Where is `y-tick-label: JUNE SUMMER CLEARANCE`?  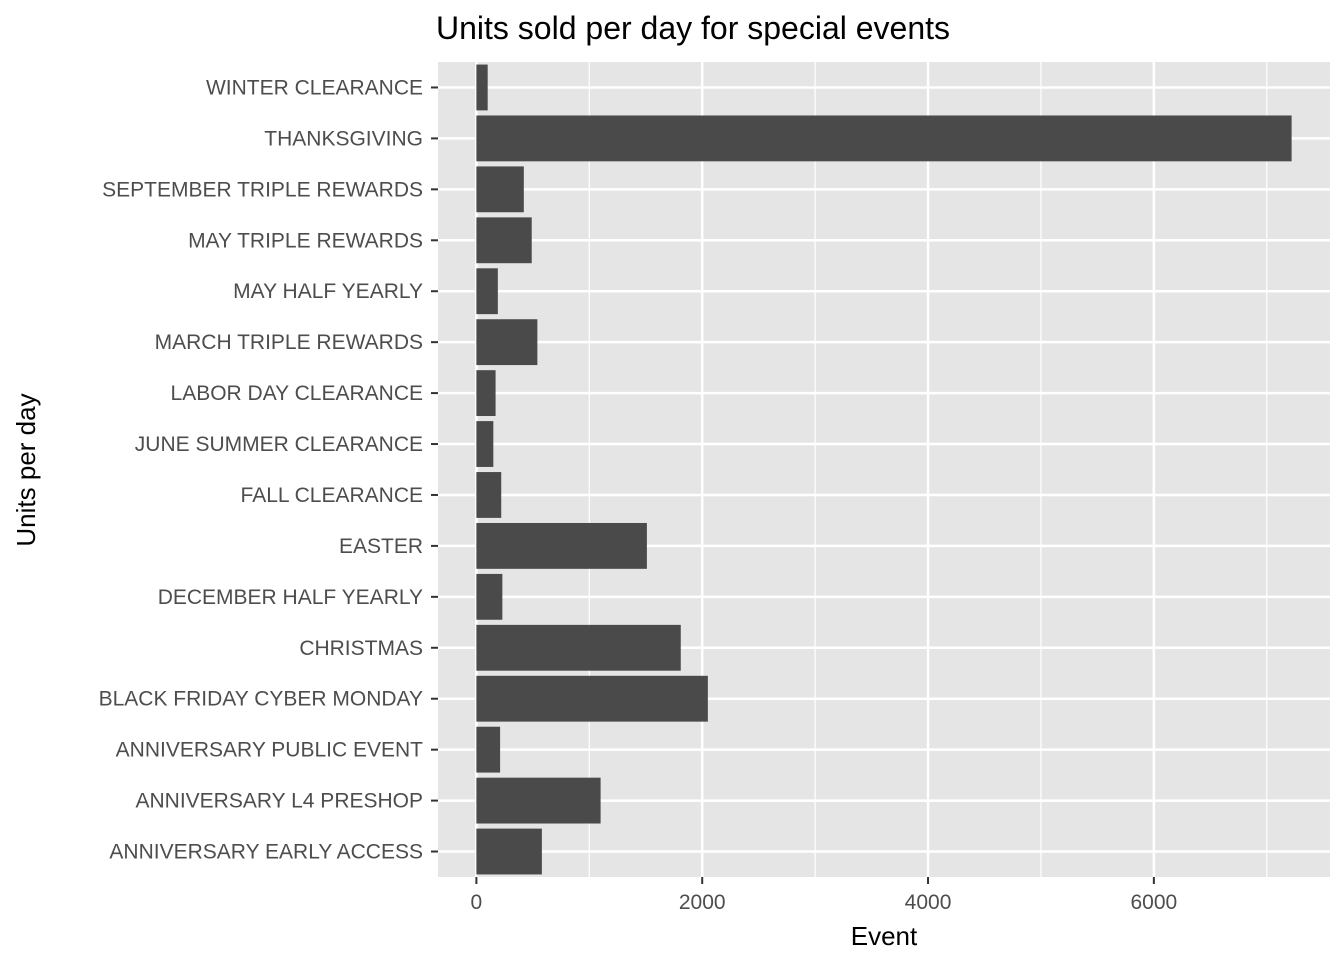
y-tick-label: JUNE SUMMER CLEARANCE is located at coordinates (279, 444).